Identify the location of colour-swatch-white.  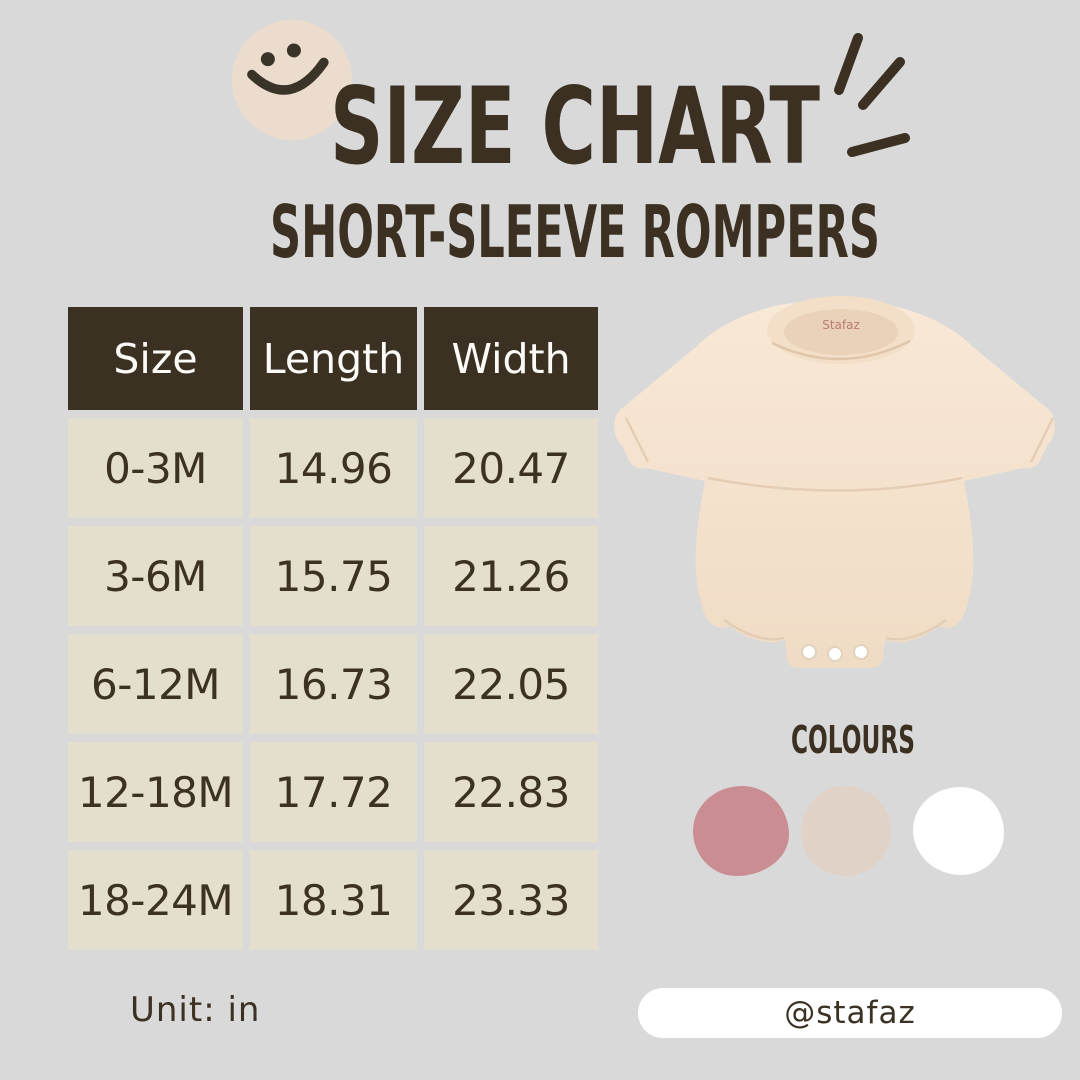
(958, 831).